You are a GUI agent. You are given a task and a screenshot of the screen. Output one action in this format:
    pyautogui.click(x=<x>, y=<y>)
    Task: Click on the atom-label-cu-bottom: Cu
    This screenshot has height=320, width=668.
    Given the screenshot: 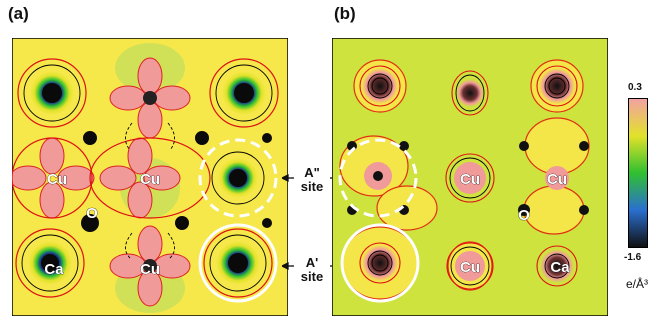 What is the action you would take?
    pyautogui.click(x=150, y=269)
    